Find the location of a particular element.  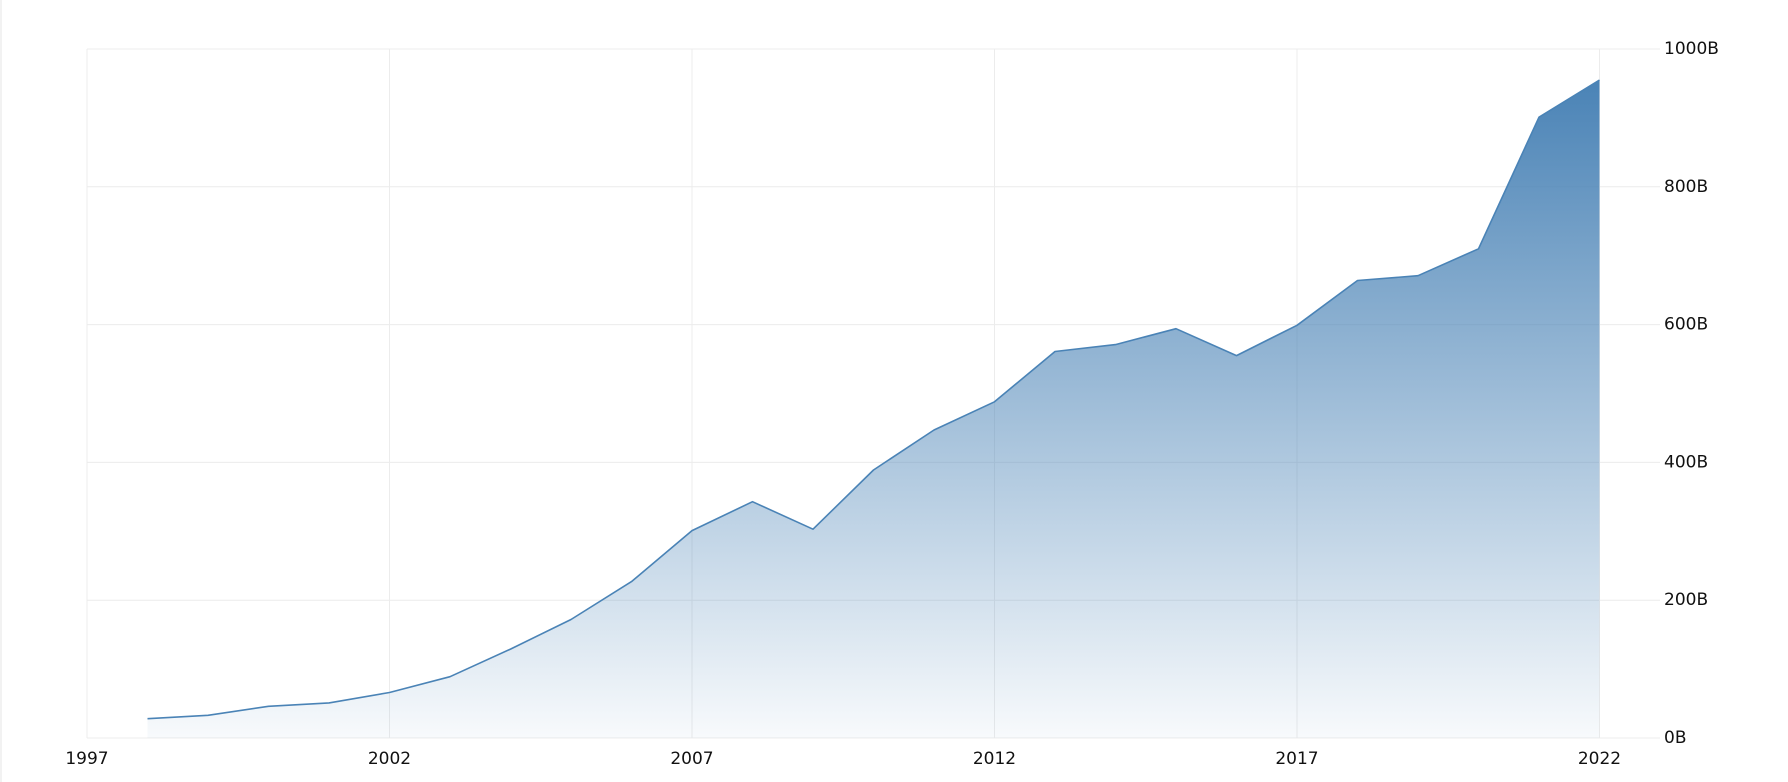

y-tick-label: 800B is located at coordinates (1686, 187).